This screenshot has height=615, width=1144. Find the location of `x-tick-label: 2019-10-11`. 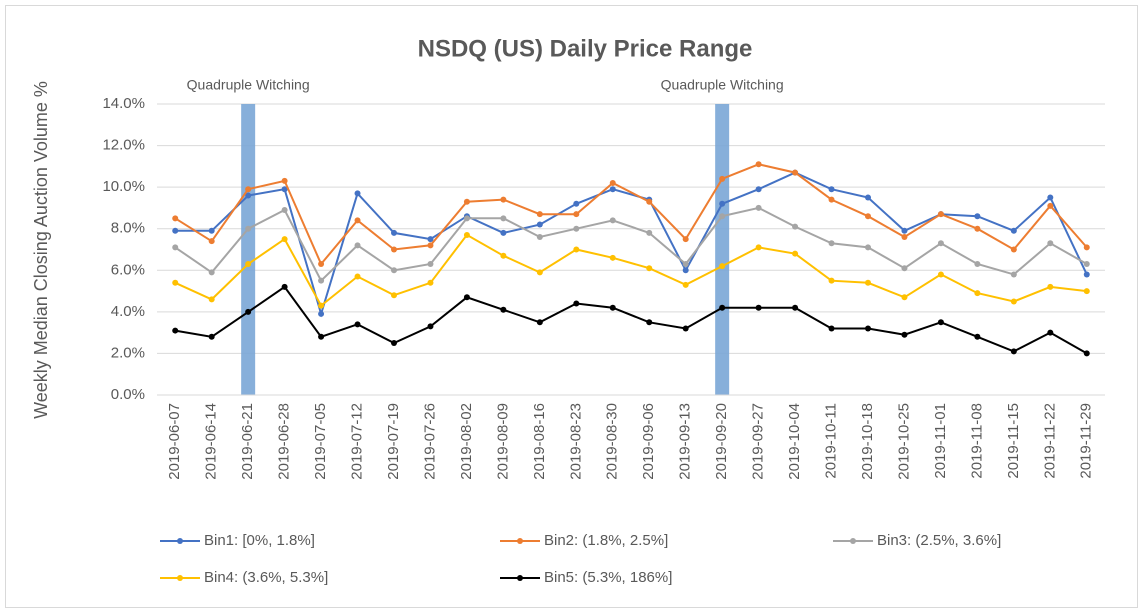

x-tick-label: 2019-10-11 is located at coordinates (831, 441).